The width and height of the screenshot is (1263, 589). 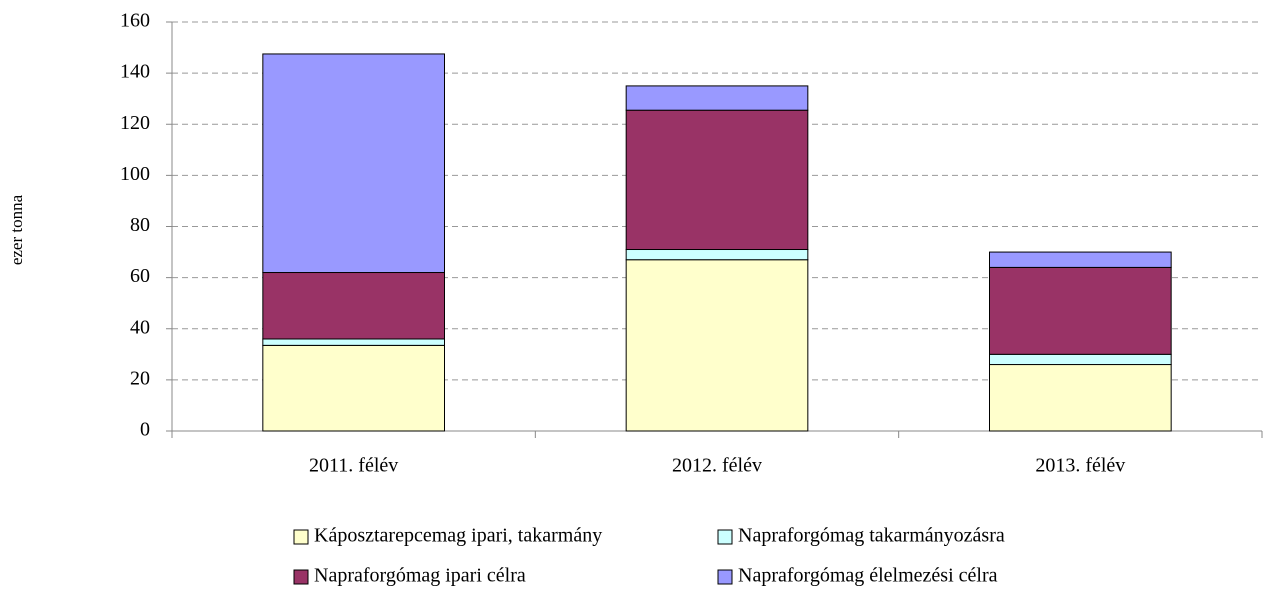 I want to click on y-tick-label: 40, so click(x=140, y=327).